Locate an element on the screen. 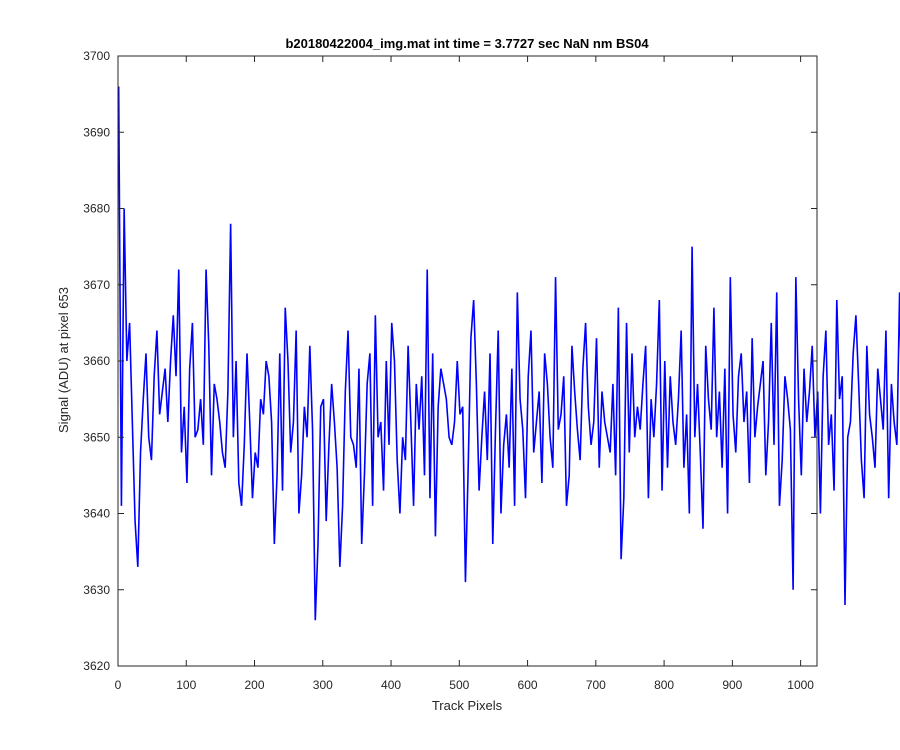  y-tick-label: 3620 is located at coordinates (96, 666).